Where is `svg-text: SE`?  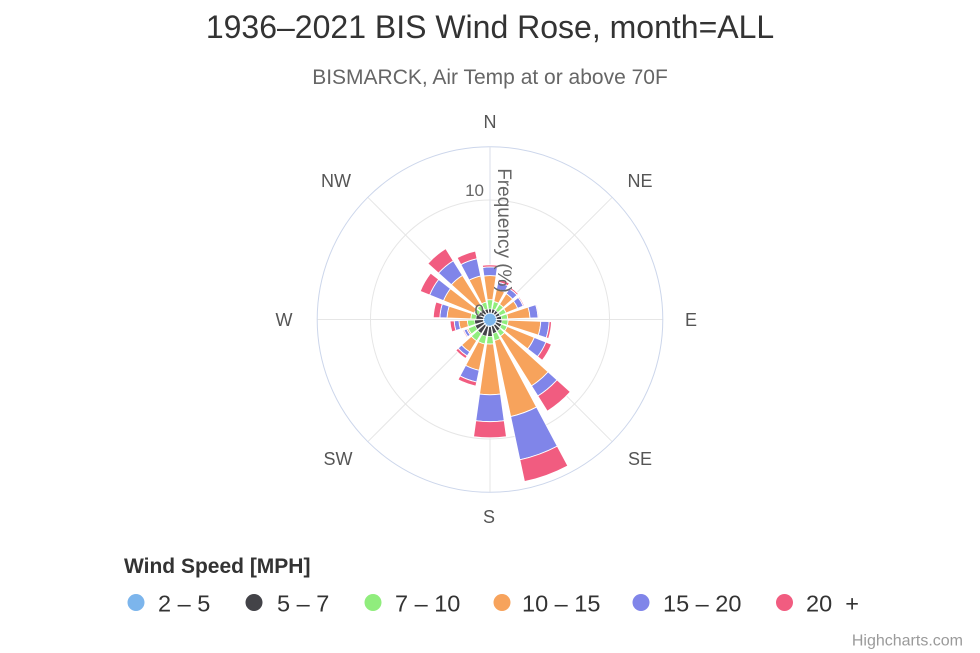
svg-text: SE is located at coordinates (640, 459).